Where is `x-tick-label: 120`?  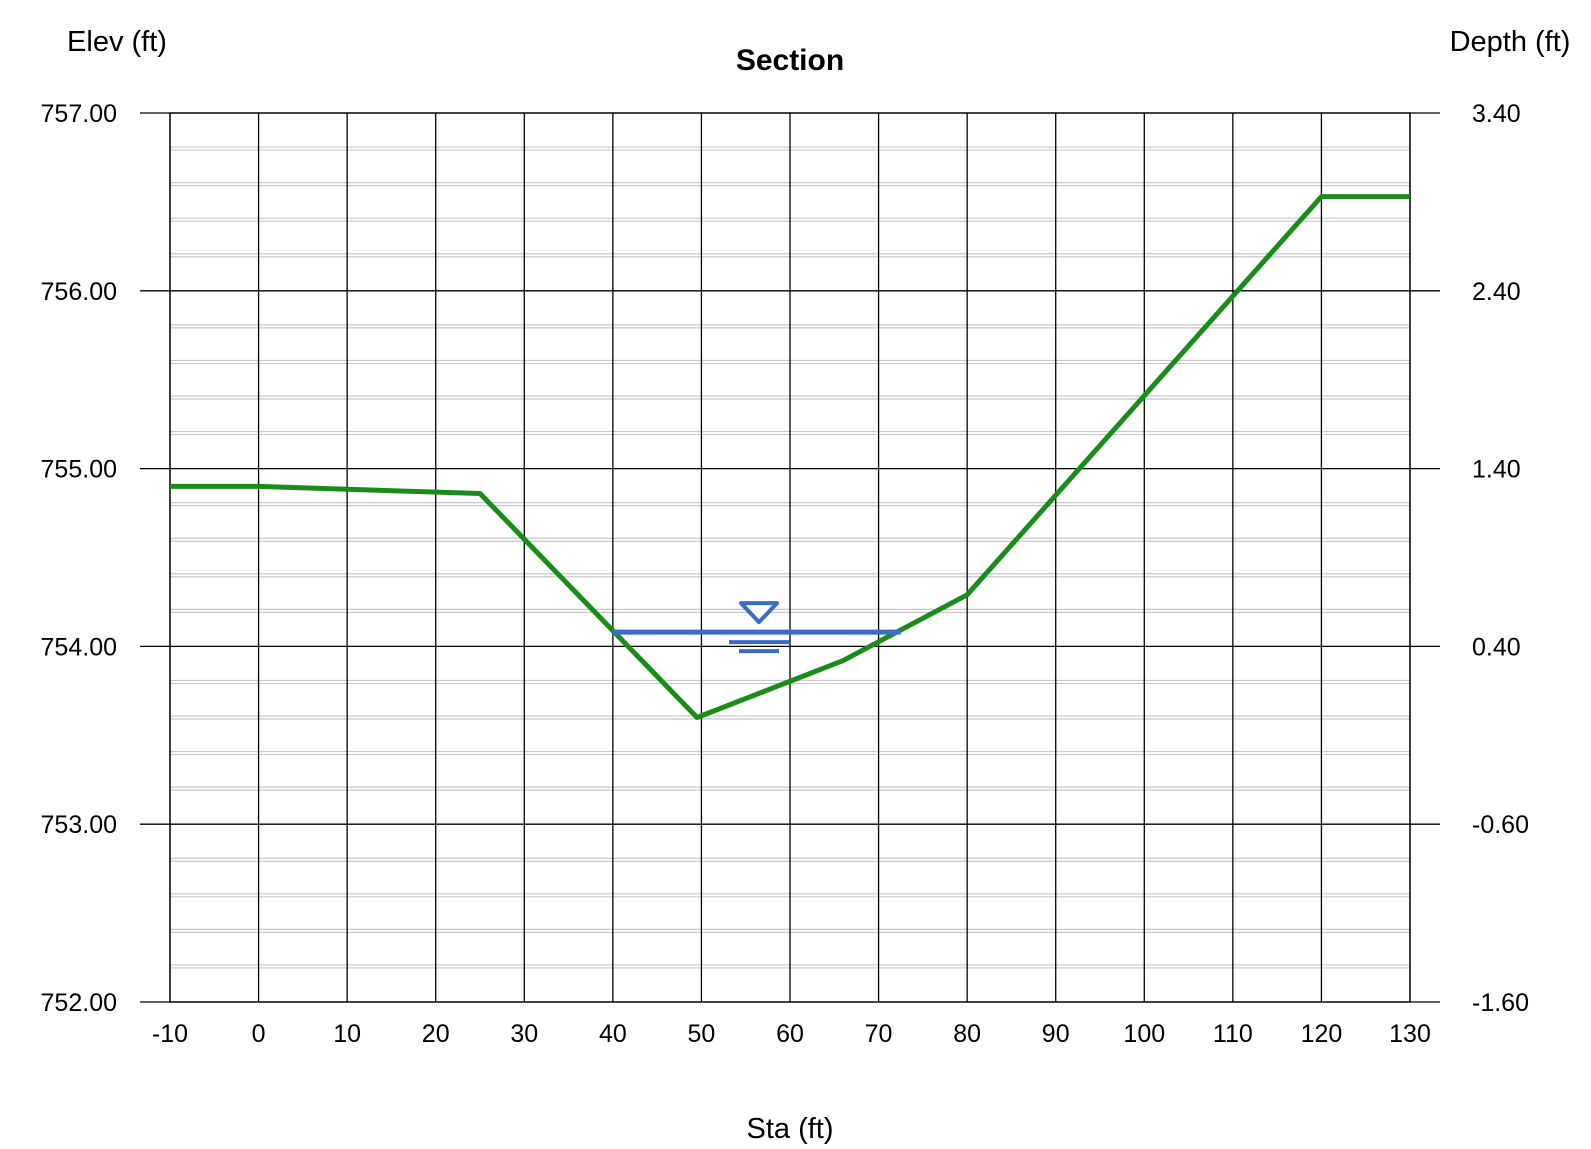
x-tick-label: 120 is located at coordinates (1322, 1034).